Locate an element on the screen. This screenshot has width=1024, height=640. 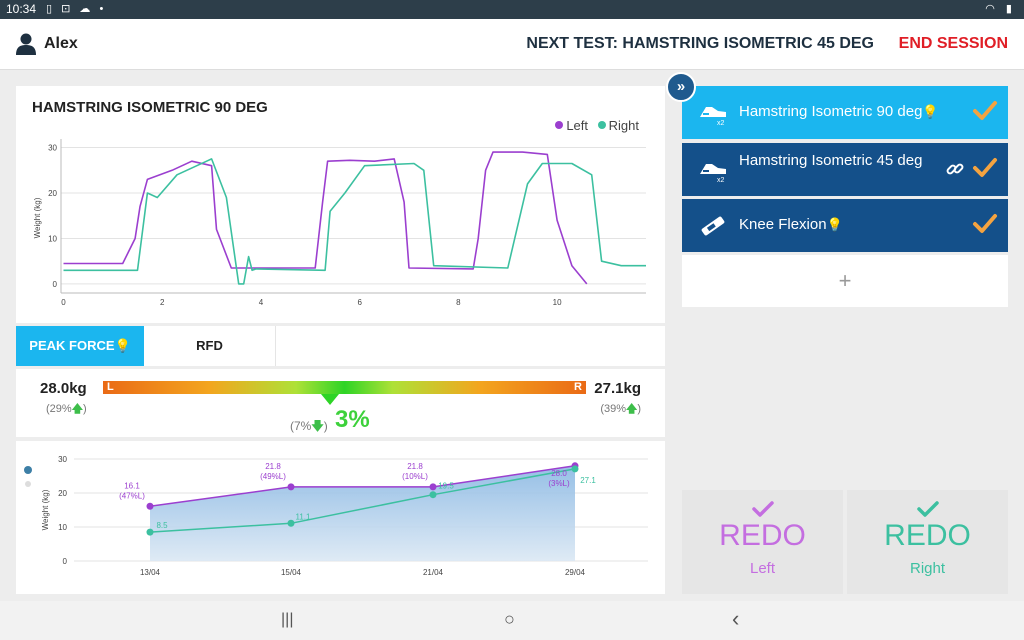
recents-button: ||| is located at coordinates (287, 619).